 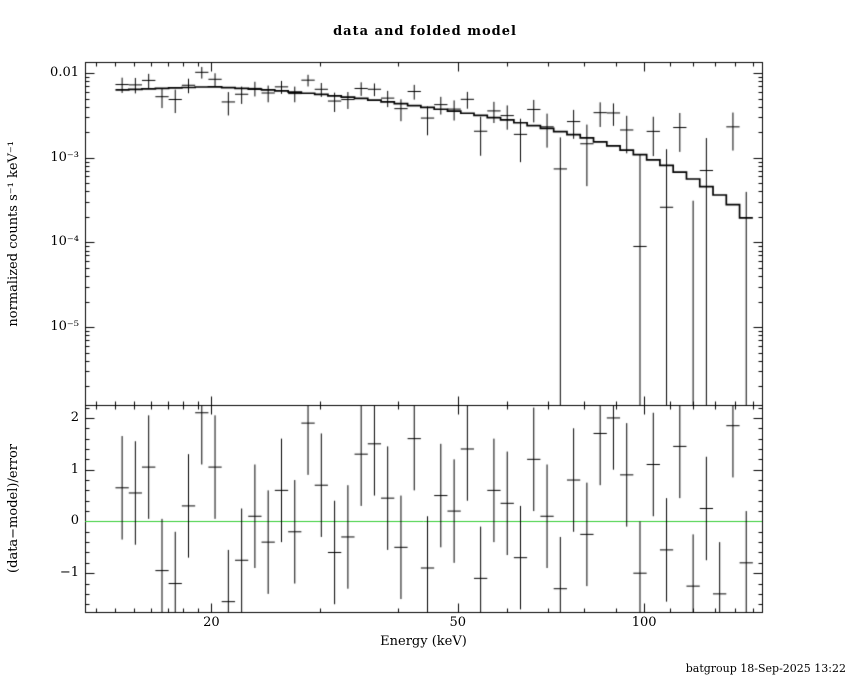 What do you see at coordinates (64, 157) in the screenshot?
I see `tick-label: 10⁻³` at bounding box center [64, 157].